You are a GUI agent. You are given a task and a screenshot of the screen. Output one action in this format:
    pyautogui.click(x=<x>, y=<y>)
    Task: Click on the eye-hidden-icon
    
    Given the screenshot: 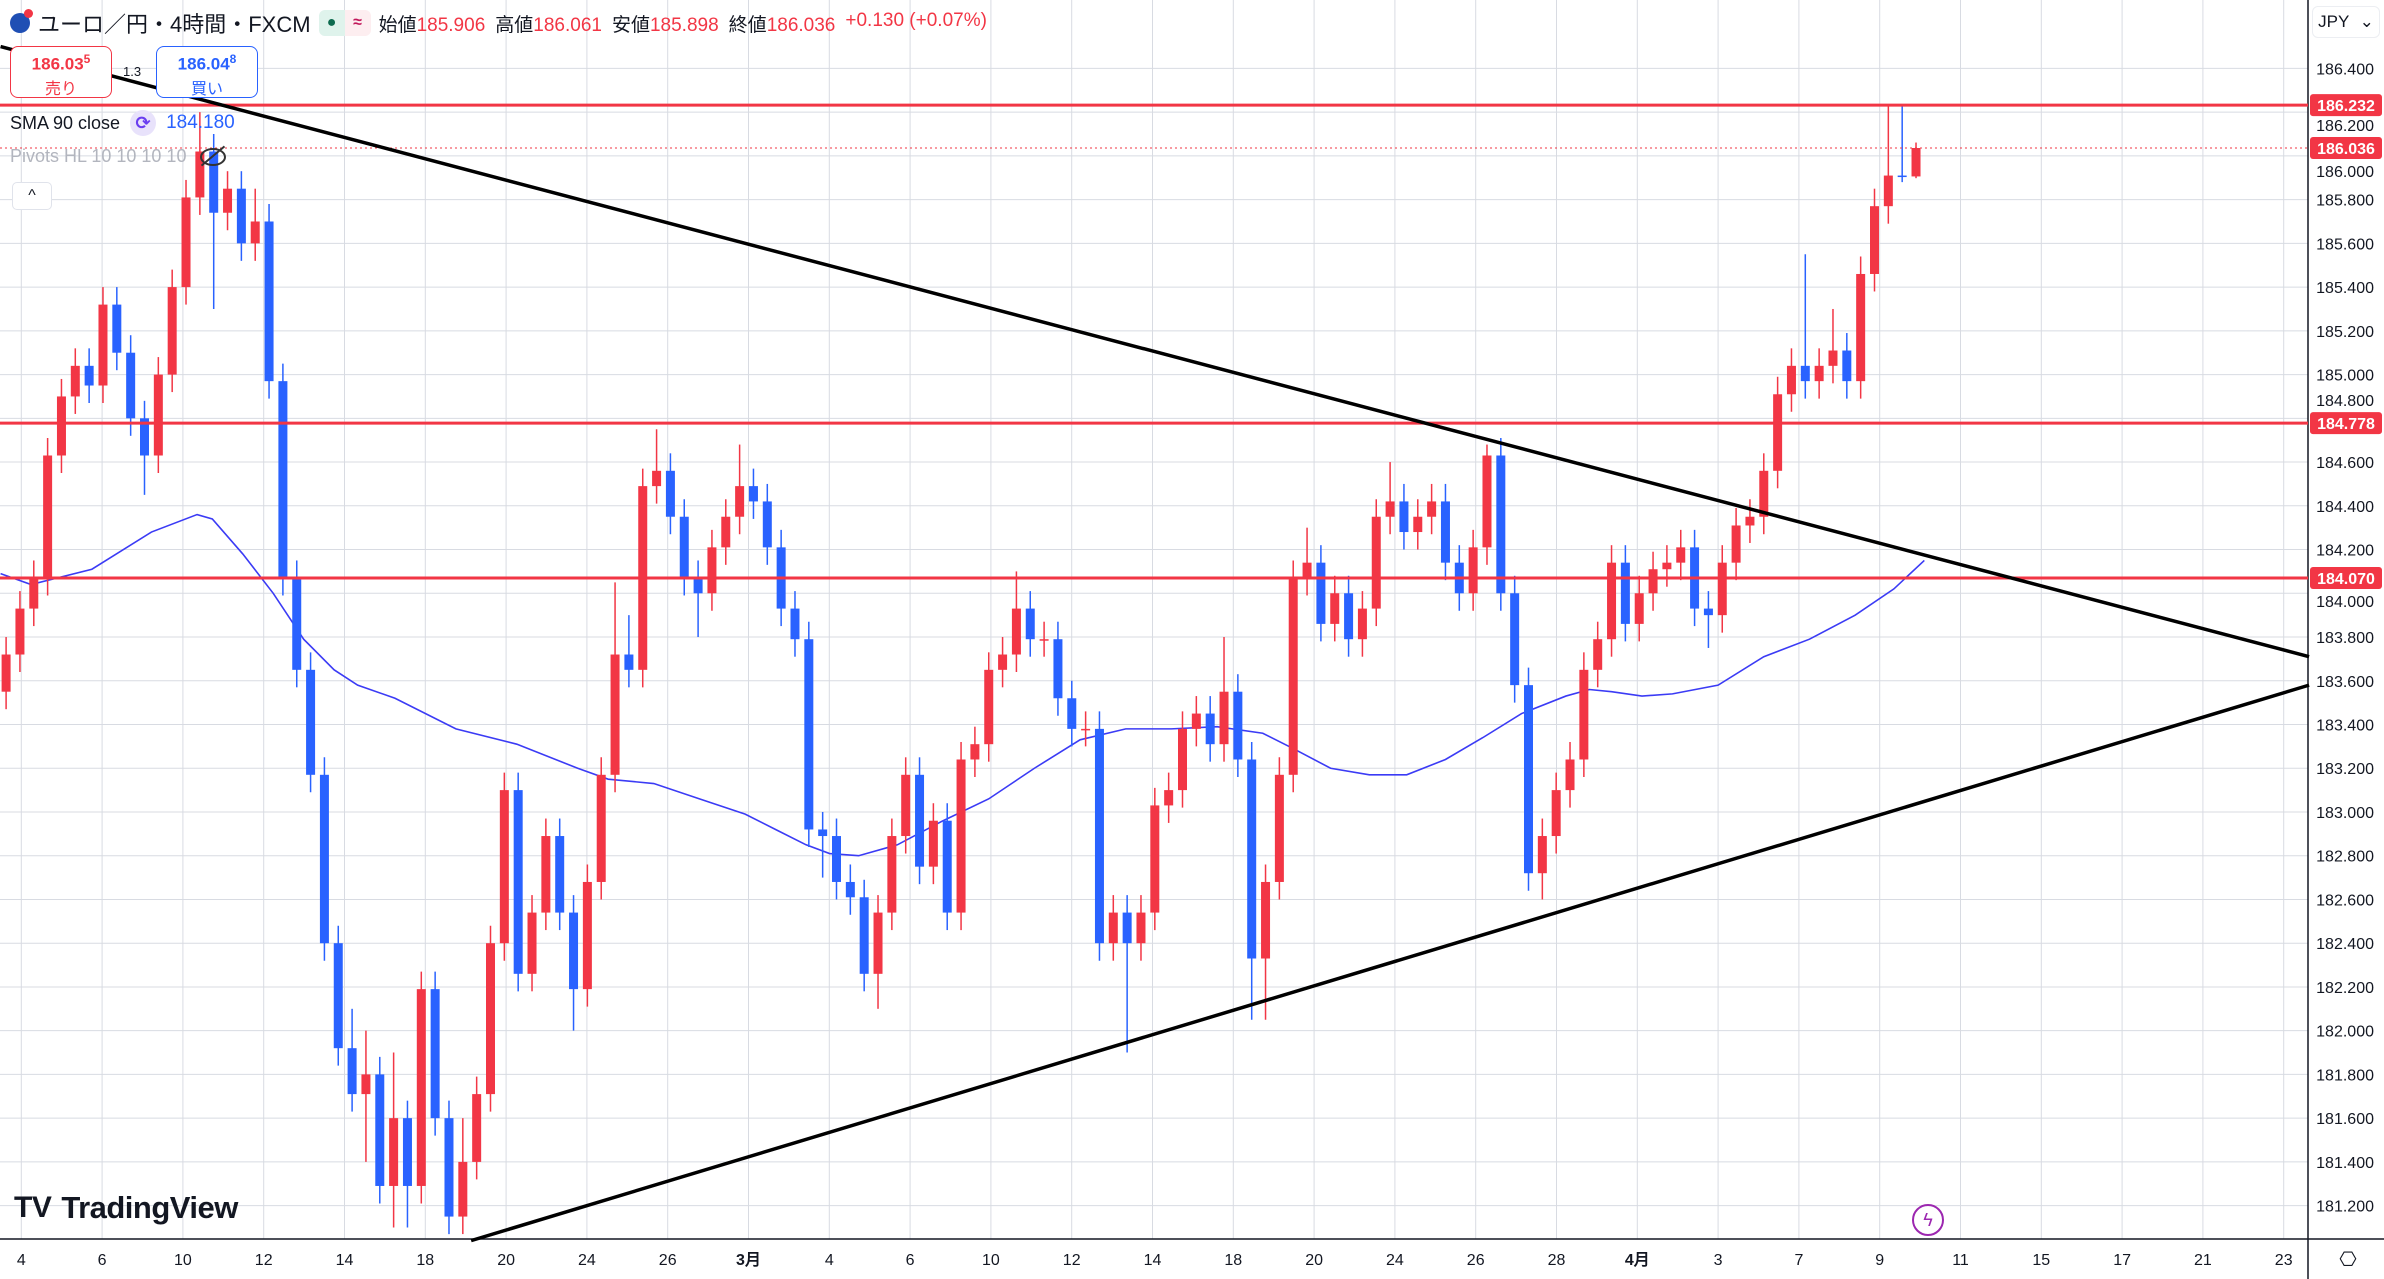 What is the action you would take?
    pyautogui.click(x=213, y=156)
    